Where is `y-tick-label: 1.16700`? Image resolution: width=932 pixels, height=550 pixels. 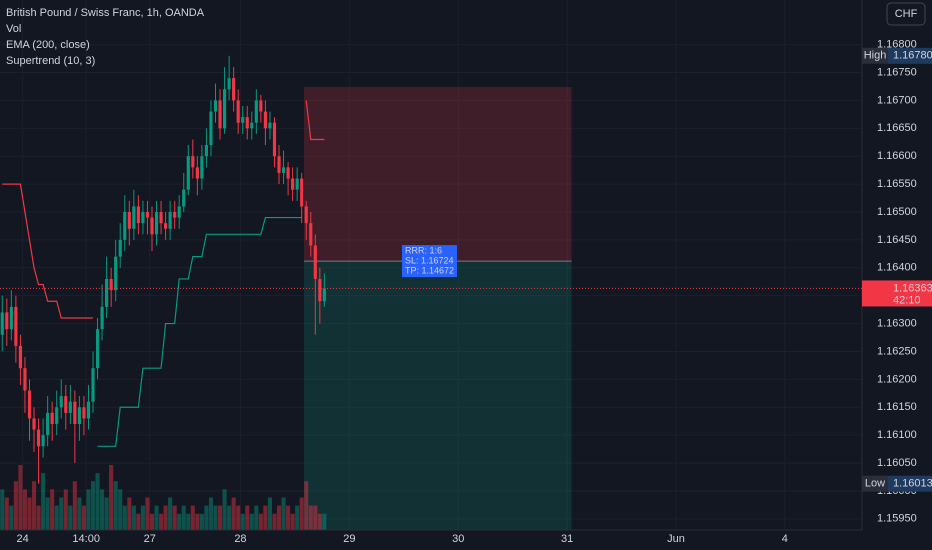
y-tick-label: 1.16700 is located at coordinates (897, 100).